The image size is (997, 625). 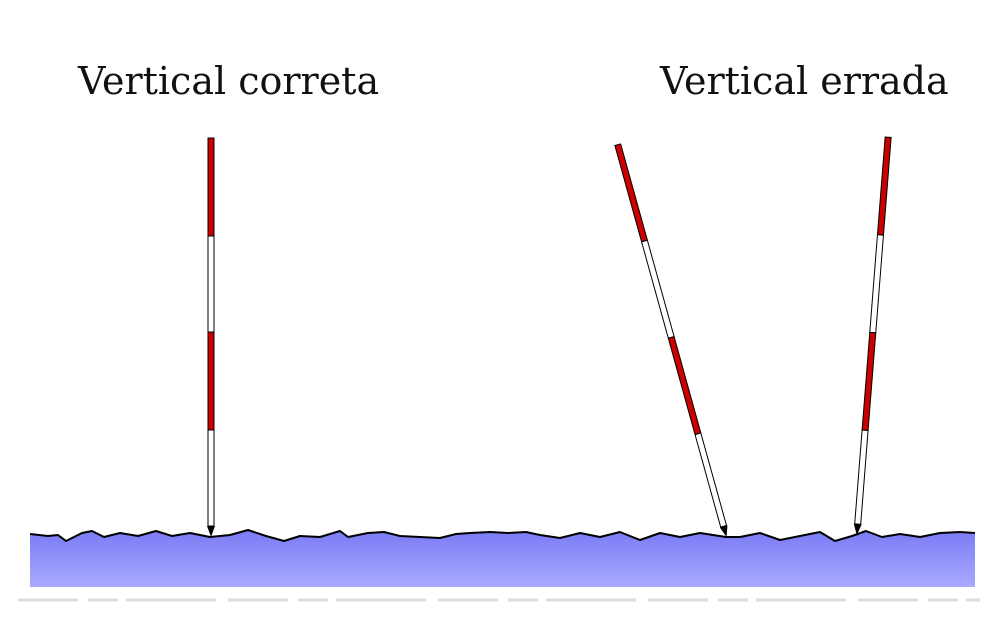 I want to click on pole-vertical-correct, so click(x=211, y=337).